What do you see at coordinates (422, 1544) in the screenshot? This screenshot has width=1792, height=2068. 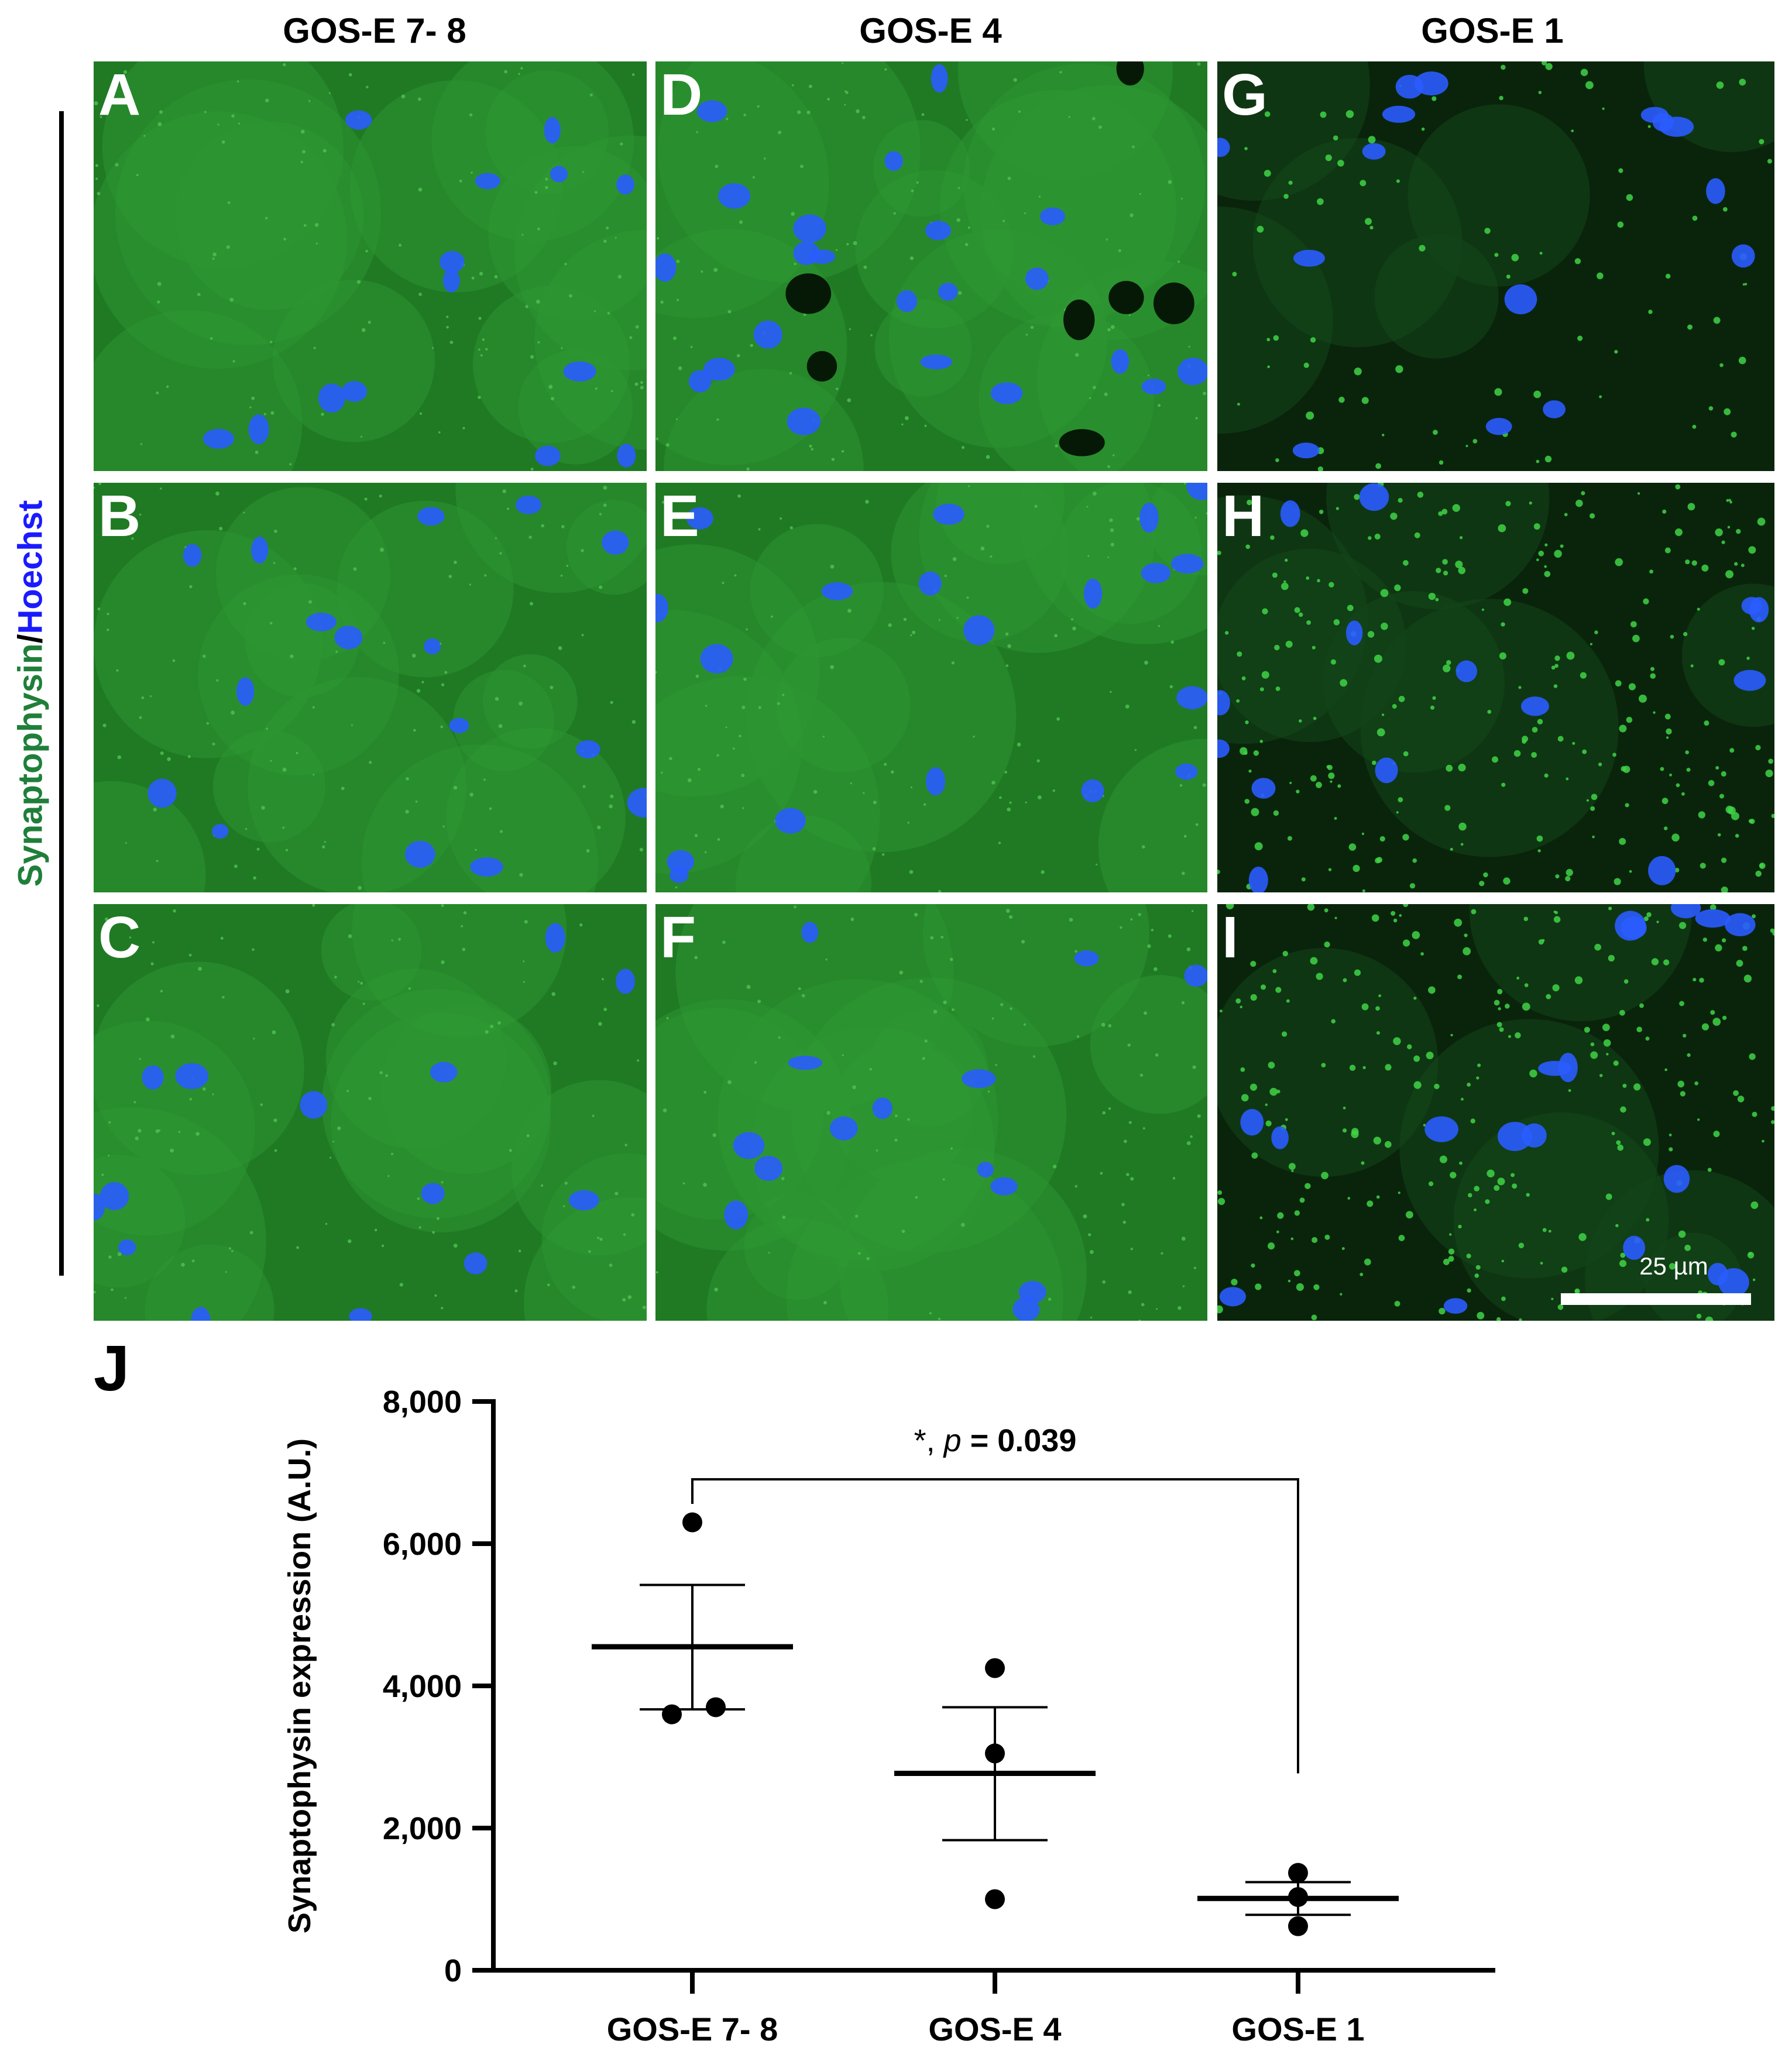 I see `y-tick-label: 6,000` at bounding box center [422, 1544].